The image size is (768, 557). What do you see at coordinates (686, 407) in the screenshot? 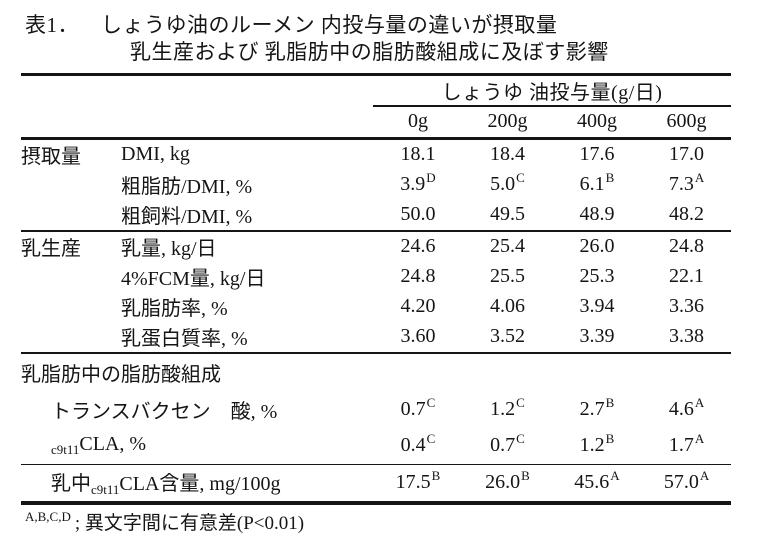
I see `value-cell: 4.6A` at bounding box center [686, 407].